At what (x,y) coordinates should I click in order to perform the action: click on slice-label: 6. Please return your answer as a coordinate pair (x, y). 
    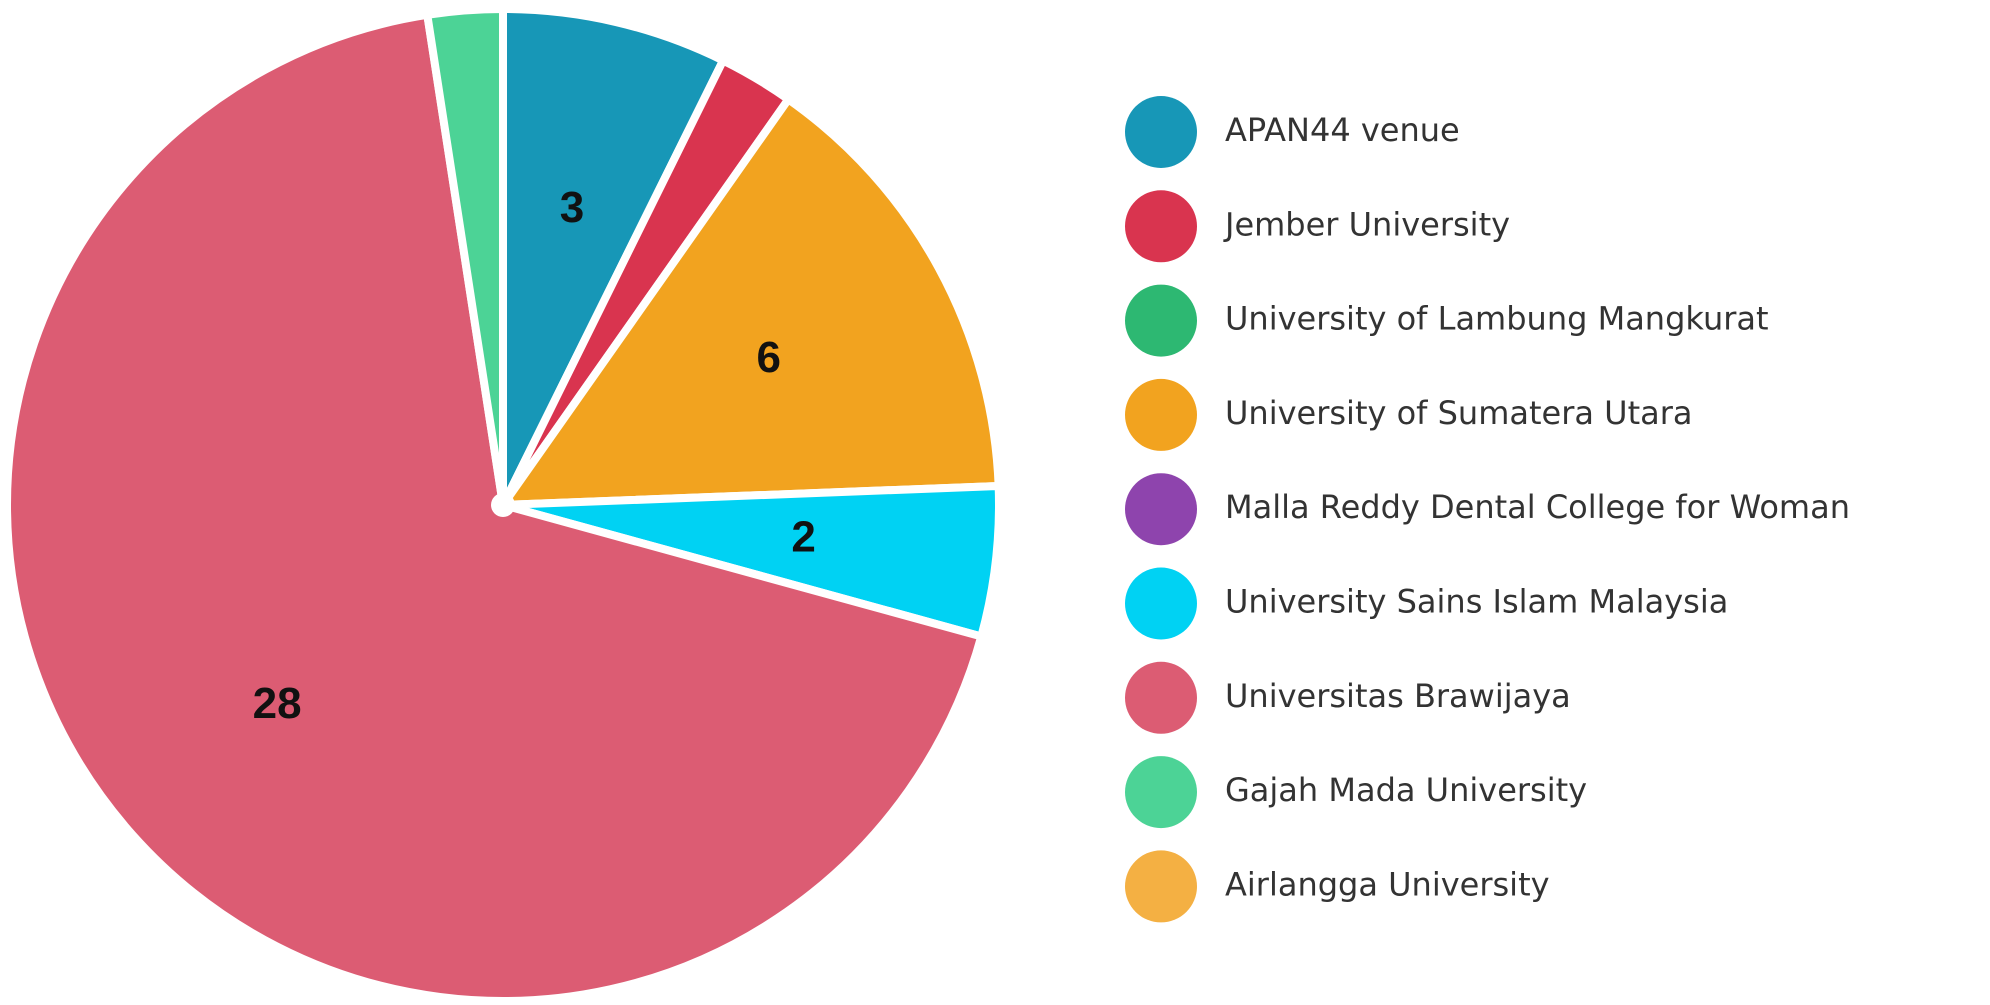
    Looking at the image, I should click on (769, 357).